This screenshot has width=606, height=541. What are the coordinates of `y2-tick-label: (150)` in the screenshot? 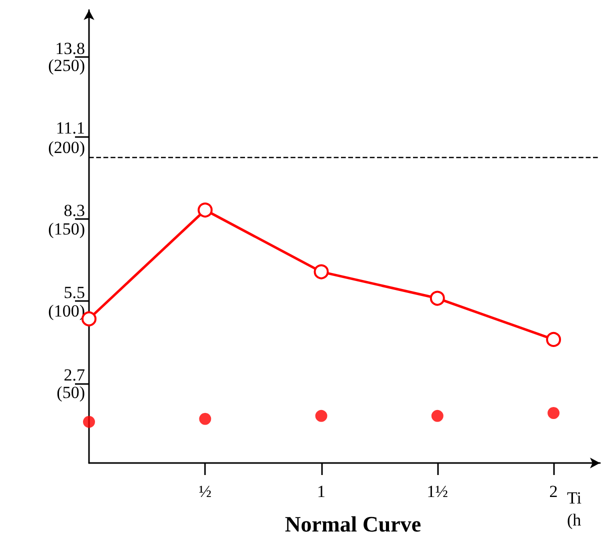 It's located at (66, 229).